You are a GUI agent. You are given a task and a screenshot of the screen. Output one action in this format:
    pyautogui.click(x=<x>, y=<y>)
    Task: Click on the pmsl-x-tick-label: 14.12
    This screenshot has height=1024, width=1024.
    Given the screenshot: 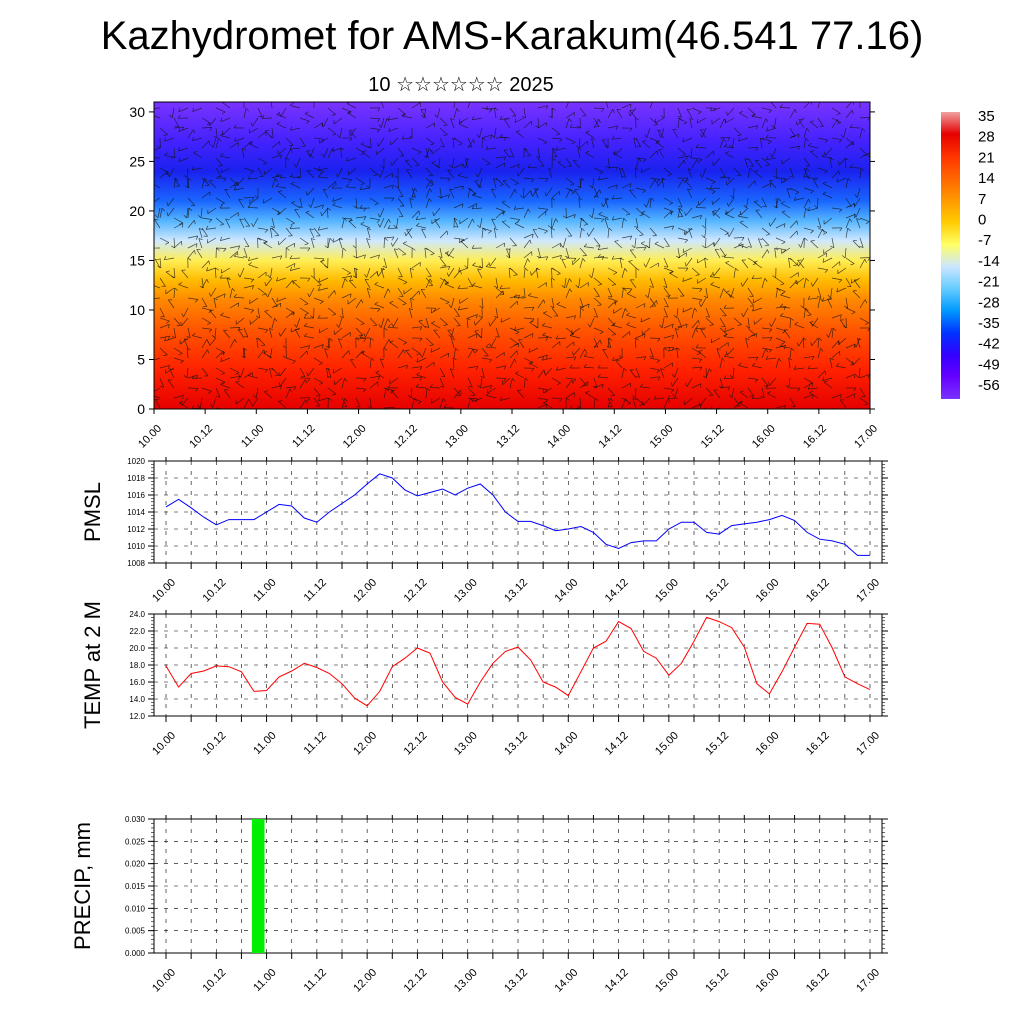 What is the action you would take?
    pyautogui.click(x=617, y=591)
    